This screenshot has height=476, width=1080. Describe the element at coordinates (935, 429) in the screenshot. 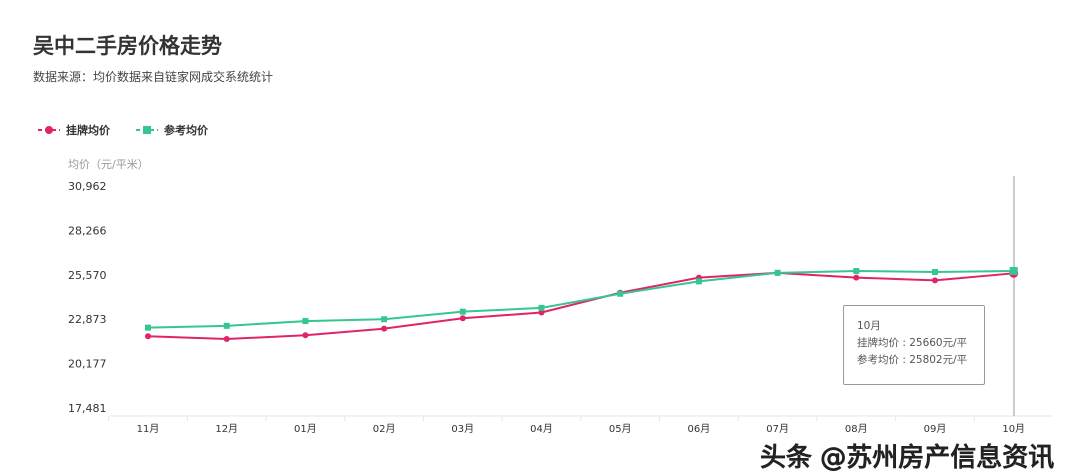

I see `x-tick-label: 09月` at that location.